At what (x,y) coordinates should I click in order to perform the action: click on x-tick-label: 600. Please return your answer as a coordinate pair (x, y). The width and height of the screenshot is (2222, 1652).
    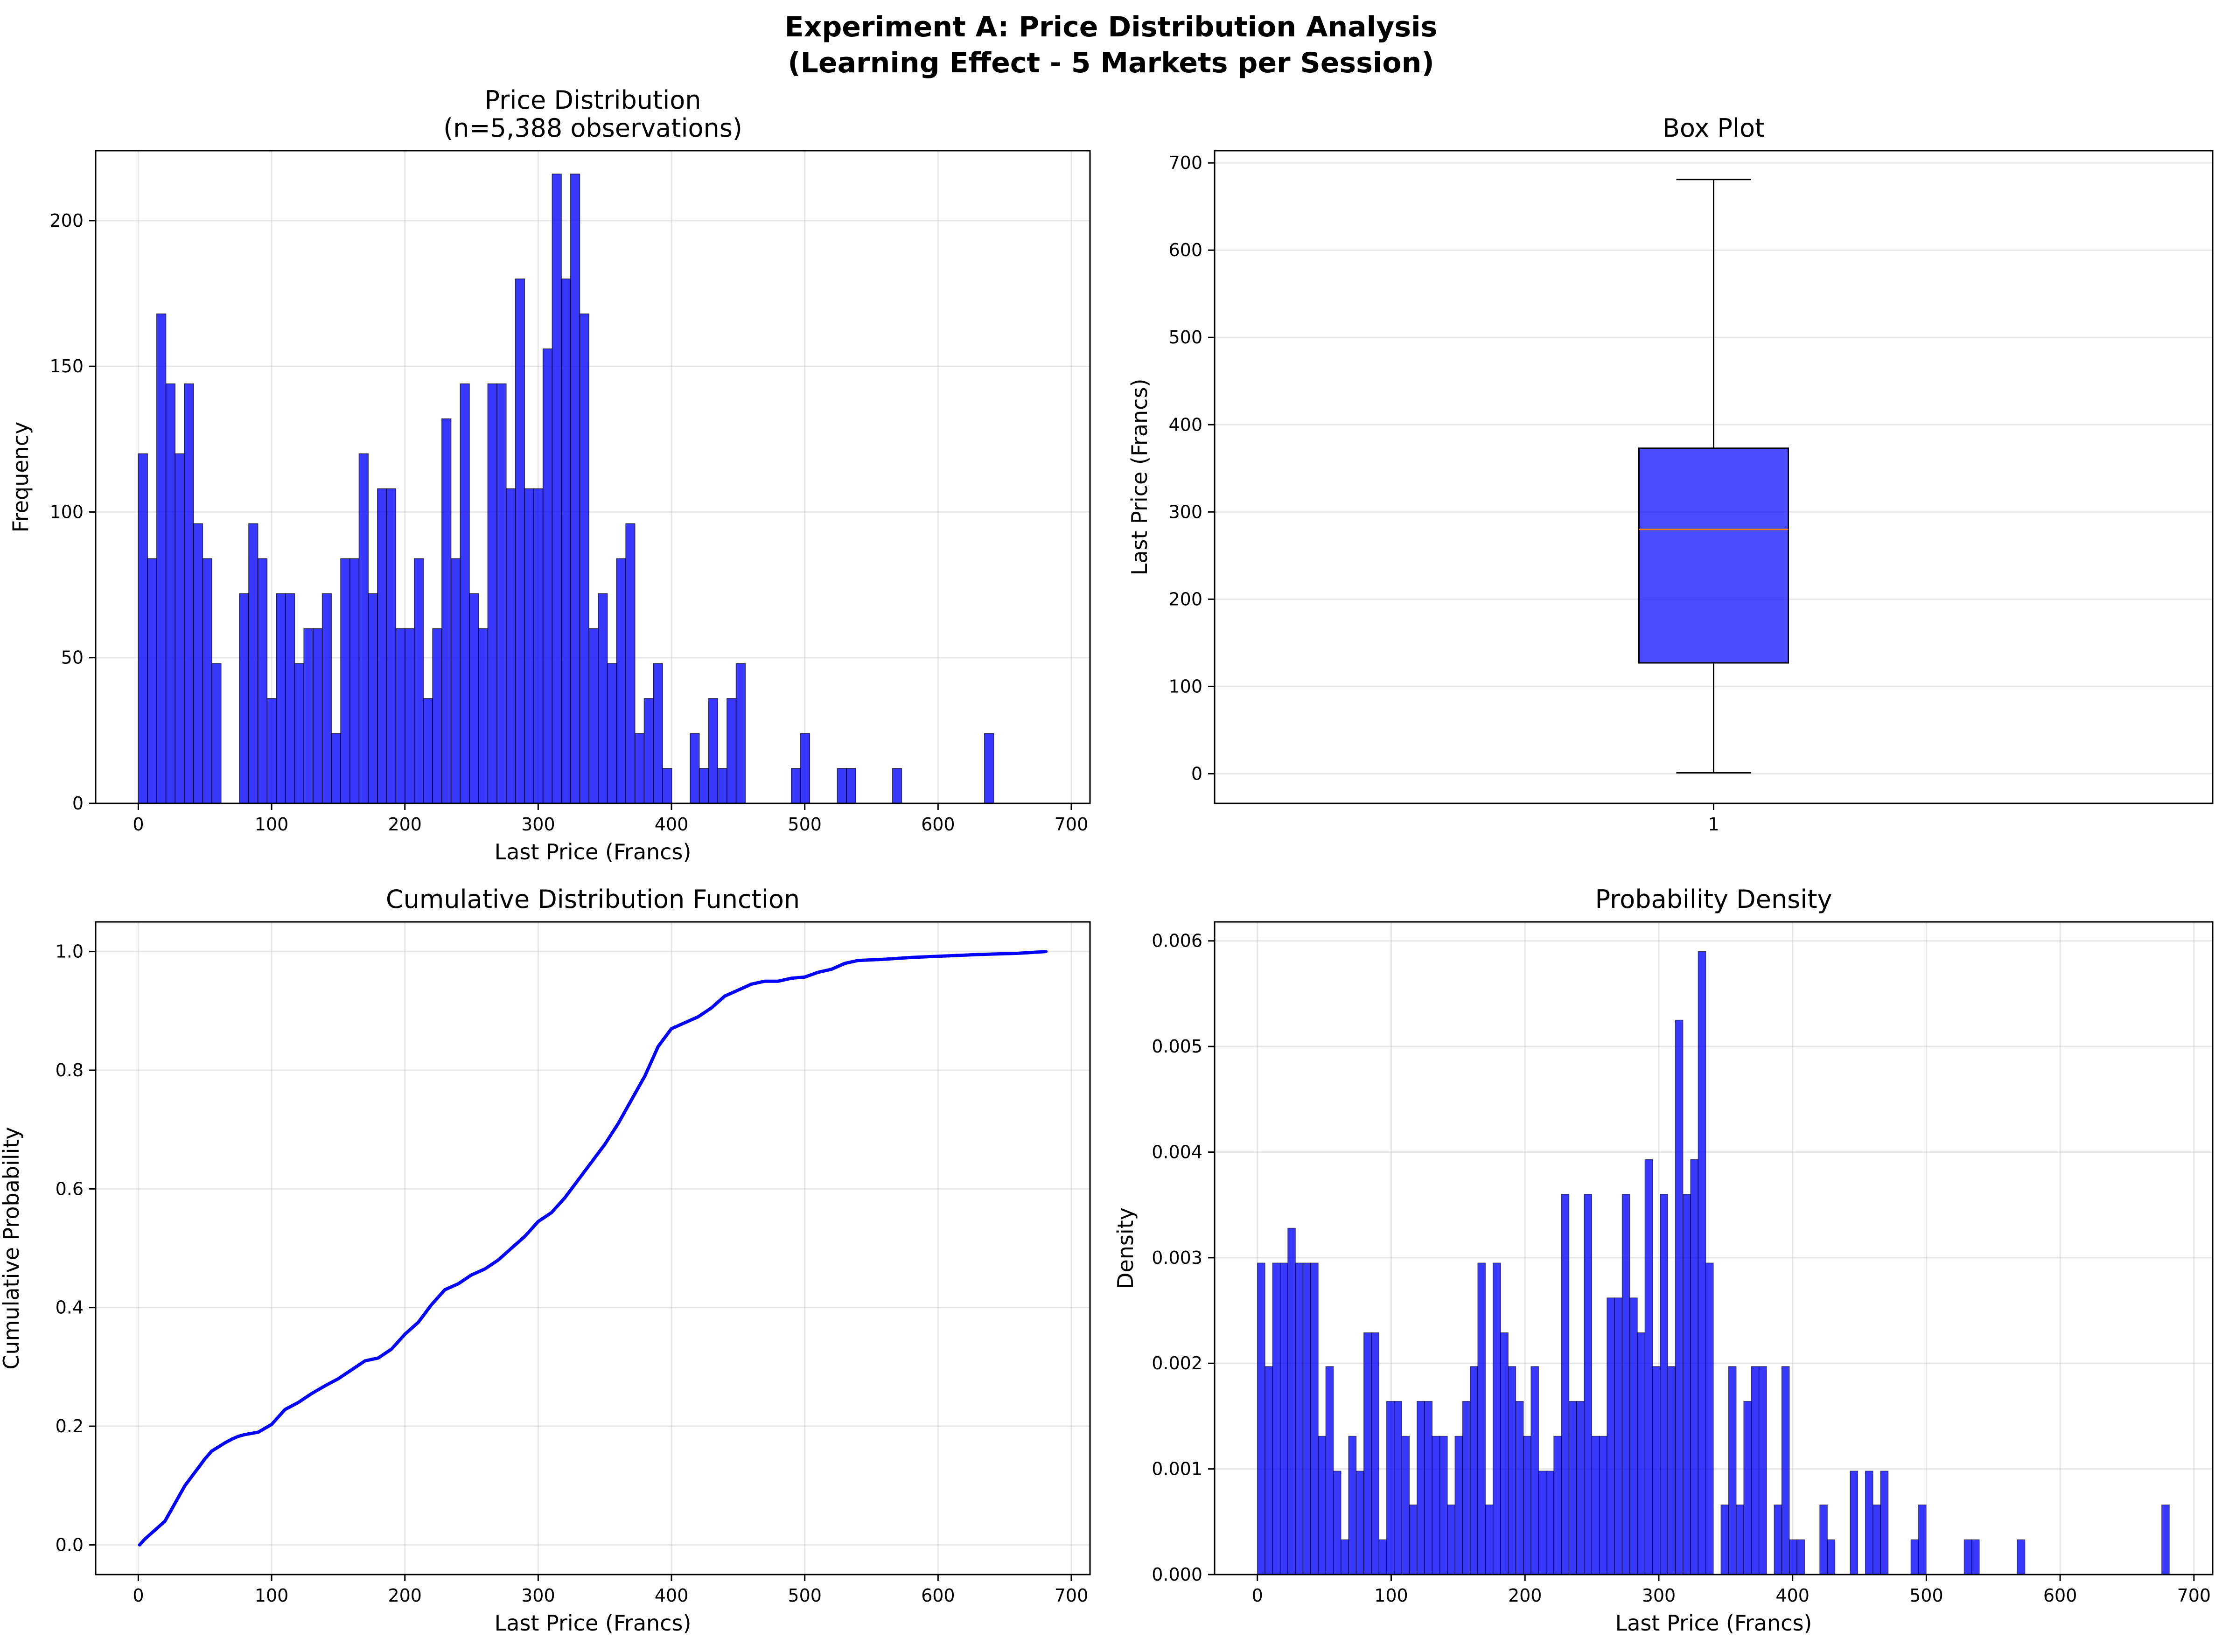
    Looking at the image, I should click on (2060, 1596).